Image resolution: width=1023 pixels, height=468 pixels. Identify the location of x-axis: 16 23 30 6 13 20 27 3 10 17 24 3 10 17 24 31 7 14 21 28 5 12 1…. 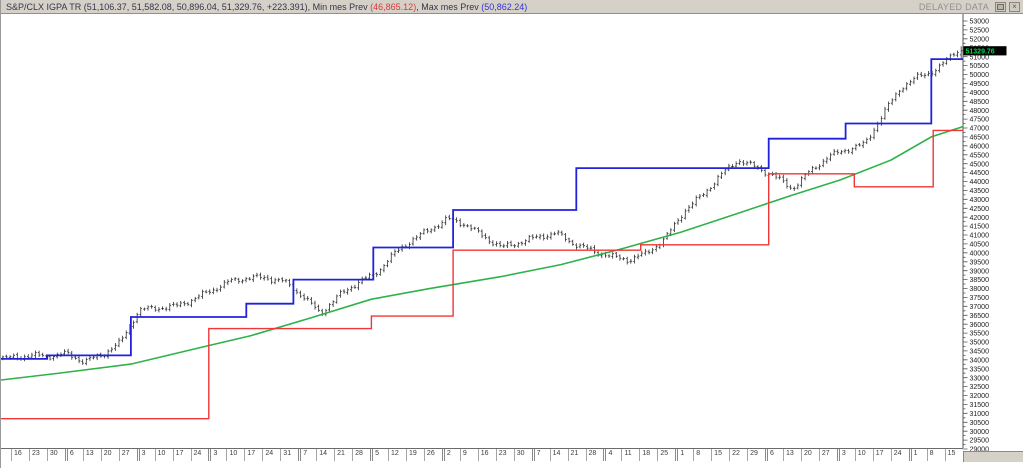
(482, 454).